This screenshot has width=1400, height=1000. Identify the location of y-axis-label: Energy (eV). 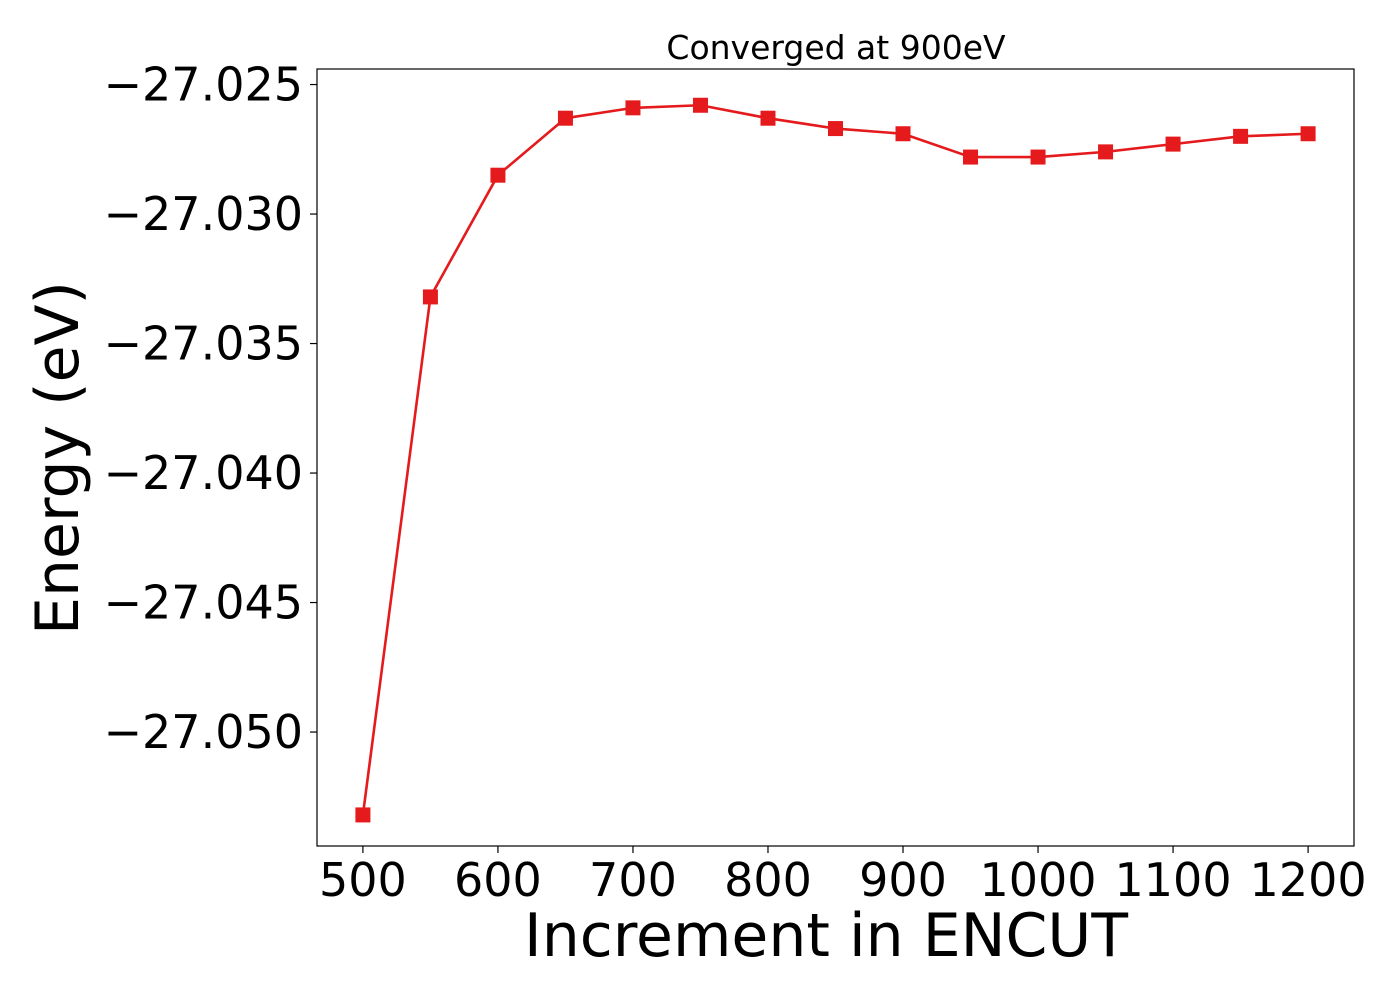
(58, 458).